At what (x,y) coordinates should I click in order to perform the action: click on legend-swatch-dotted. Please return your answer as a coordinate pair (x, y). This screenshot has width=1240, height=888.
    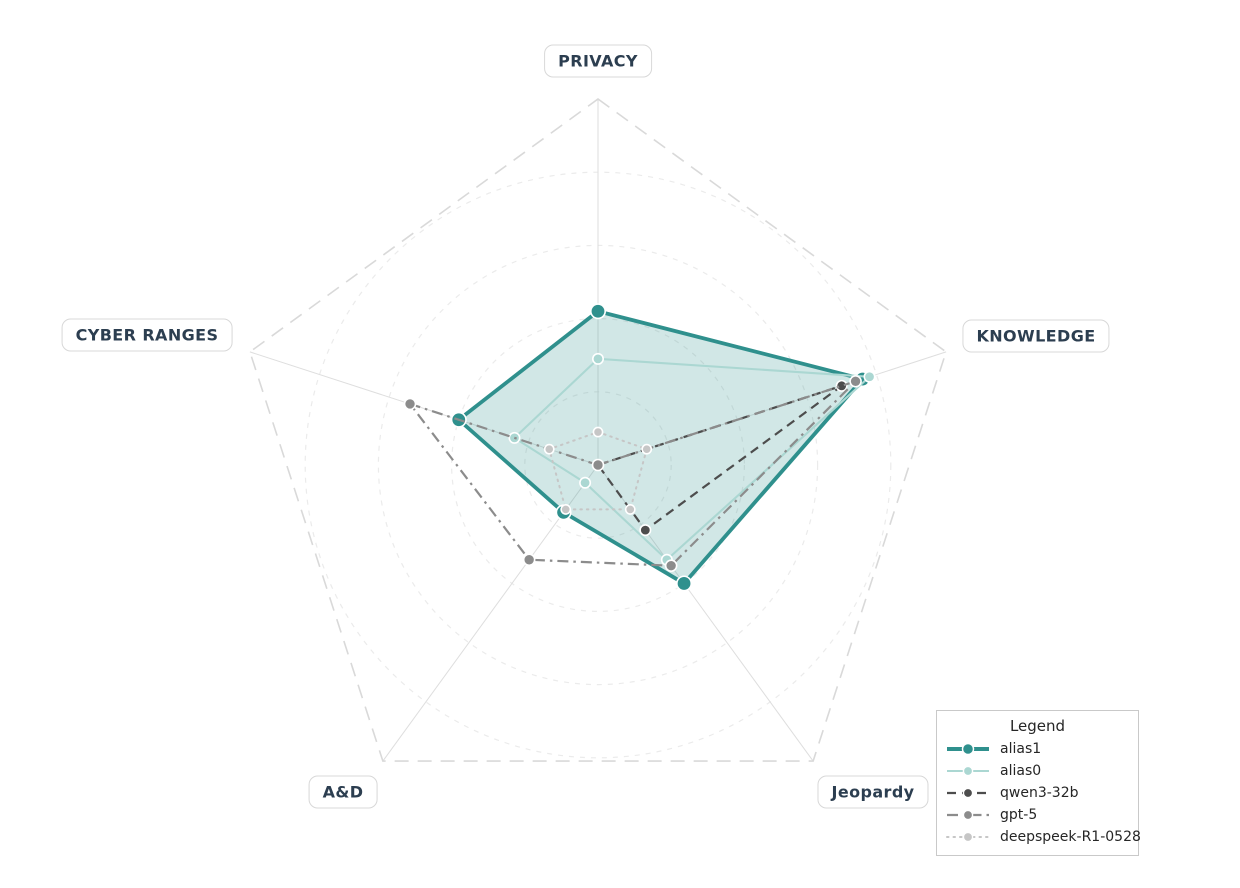
    Looking at the image, I should click on (968, 837).